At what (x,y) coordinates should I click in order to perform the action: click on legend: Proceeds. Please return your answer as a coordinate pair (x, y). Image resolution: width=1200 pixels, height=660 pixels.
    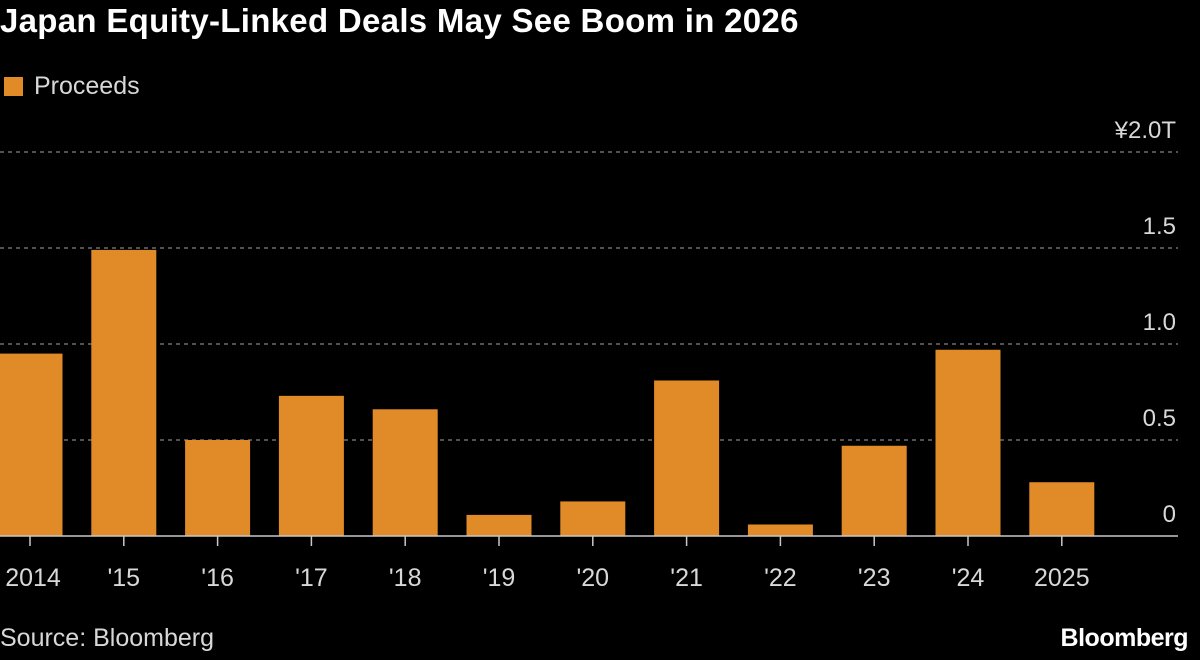
    Looking at the image, I should click on (72, 86).